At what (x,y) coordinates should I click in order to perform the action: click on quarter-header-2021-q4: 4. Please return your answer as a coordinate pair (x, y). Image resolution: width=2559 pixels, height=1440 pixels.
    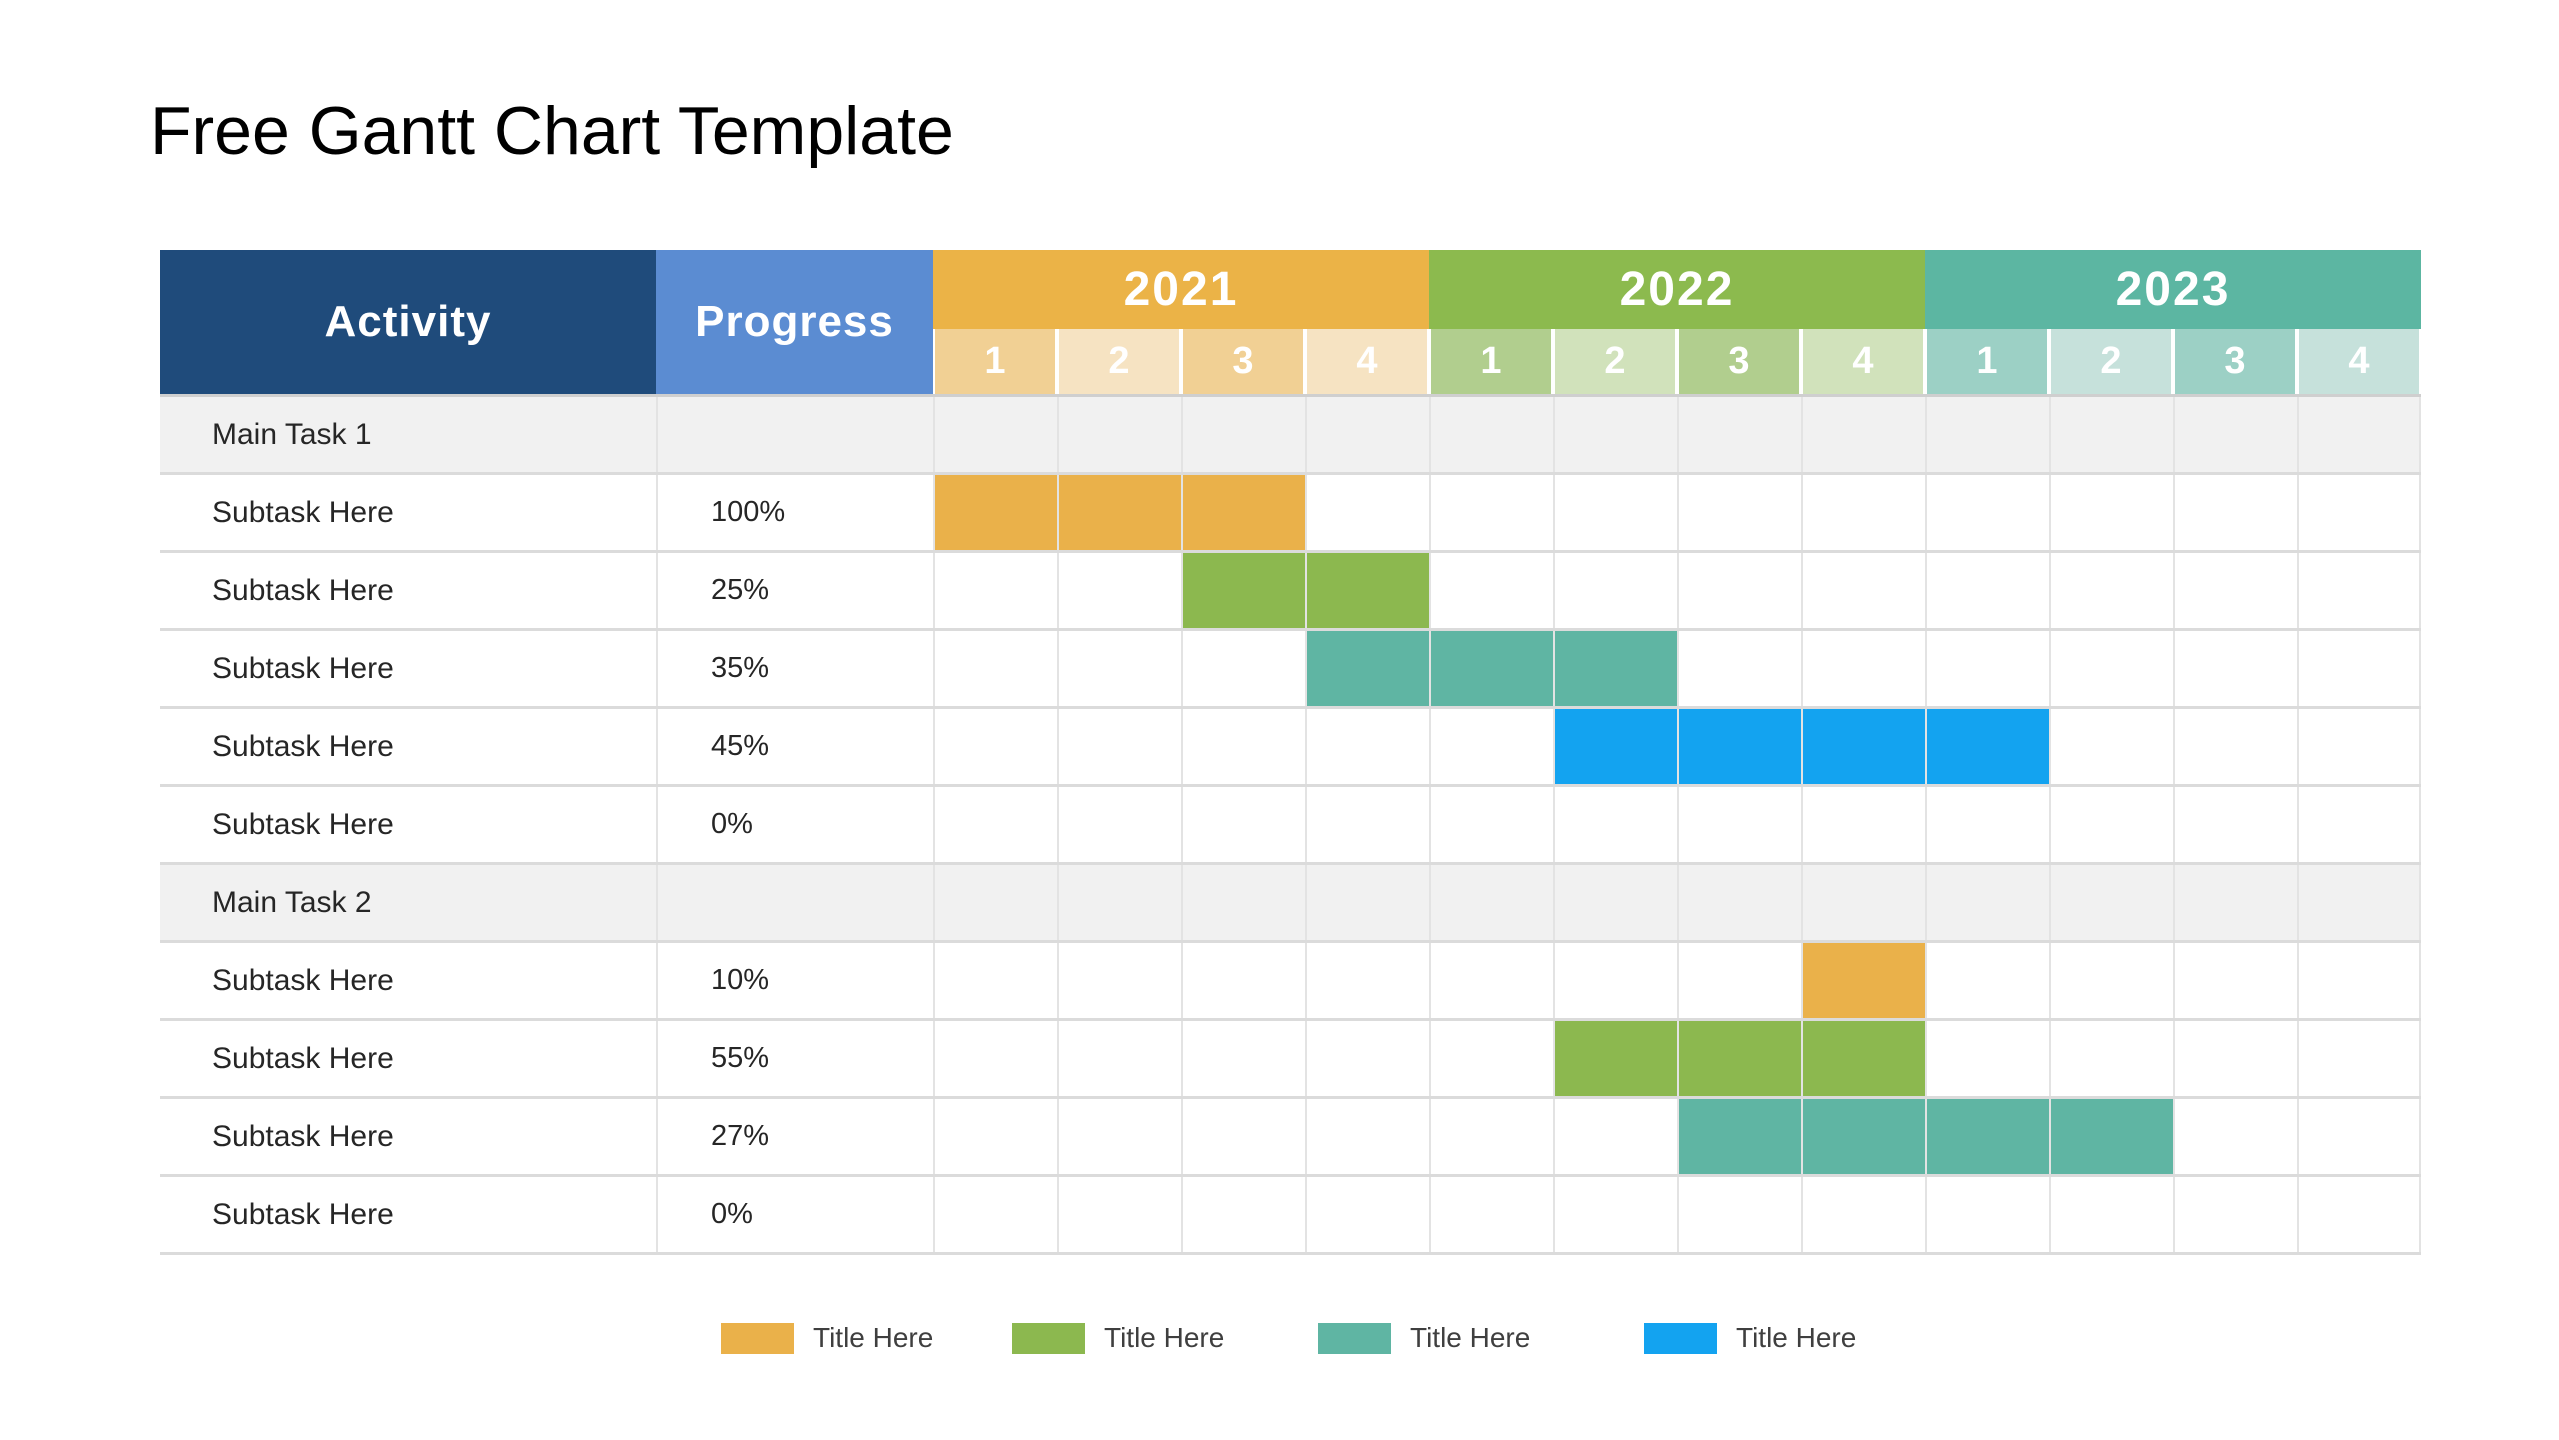
    Looking at the image, I should click on (1367, 361).